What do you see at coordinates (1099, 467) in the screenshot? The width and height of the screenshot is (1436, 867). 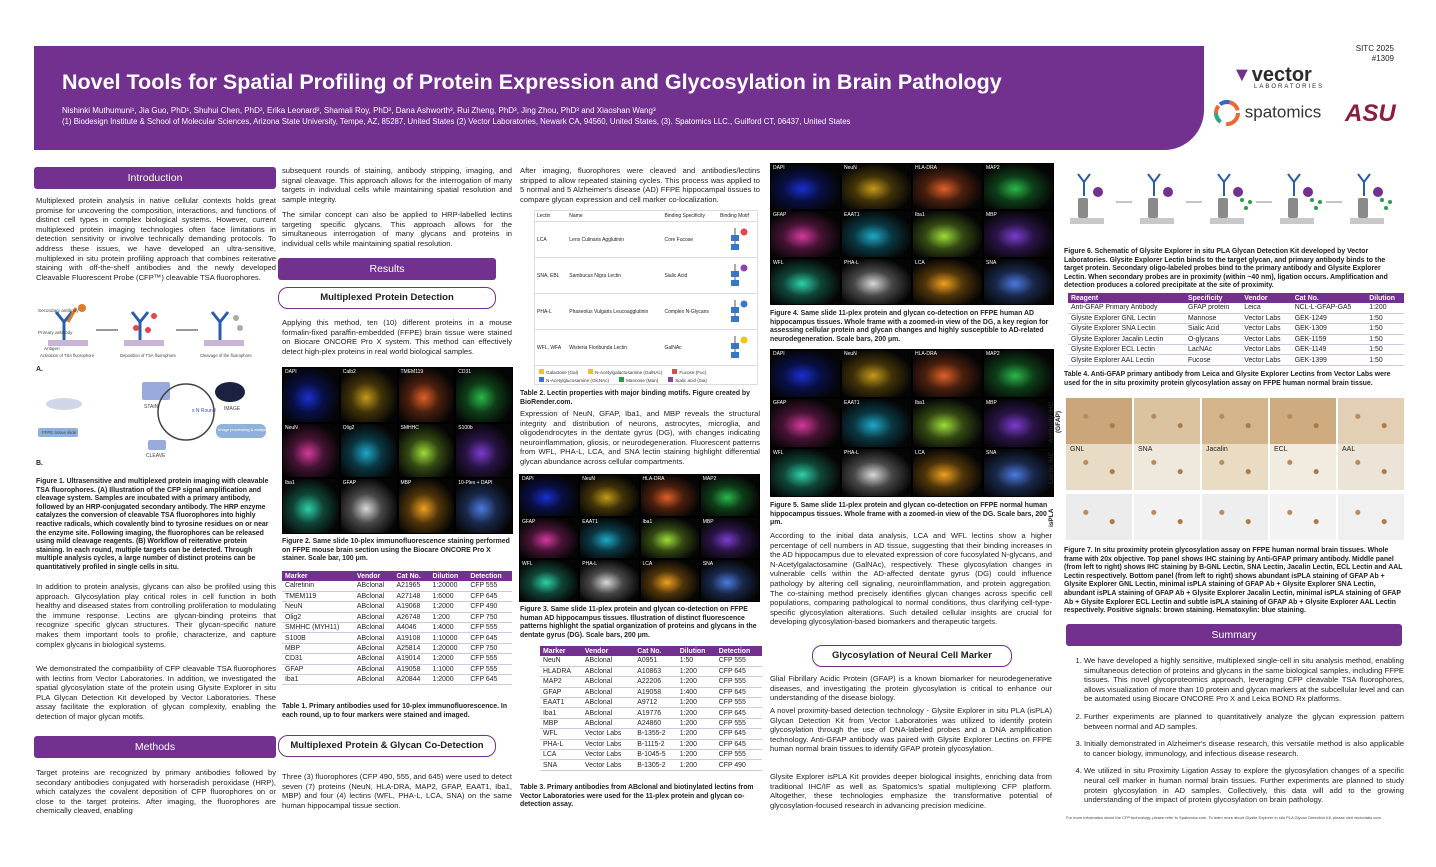 I see `figure-7-tissue-image: GNL` at bounding box center [1099, 467].